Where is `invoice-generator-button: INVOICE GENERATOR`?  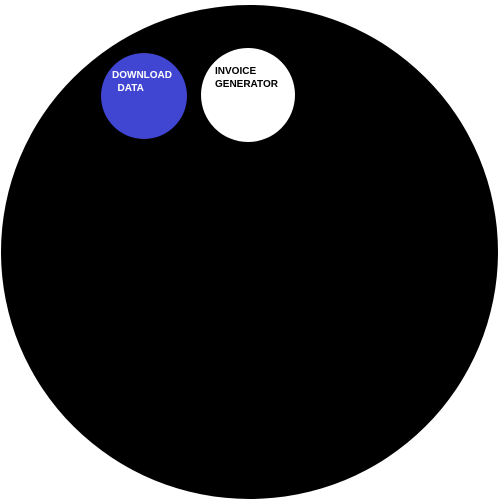
invoice-generator-button: INVOICE GENERATOR is located at coordinates (248, 95).